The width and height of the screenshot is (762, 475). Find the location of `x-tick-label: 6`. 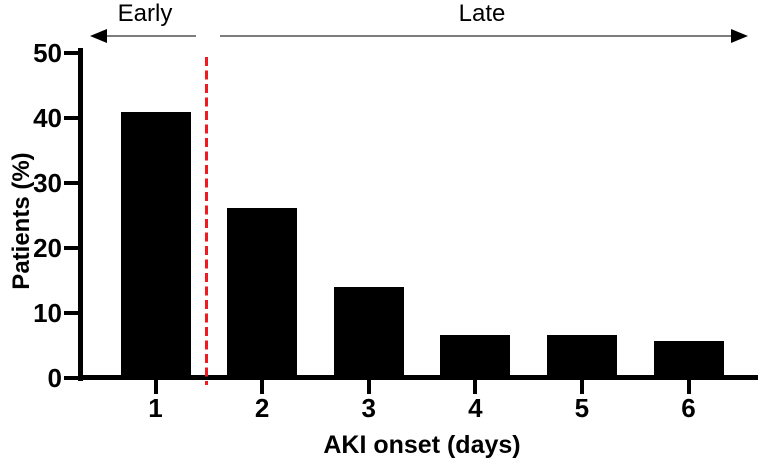

x-tick-label: 6 is located at coordinates (688, 408).